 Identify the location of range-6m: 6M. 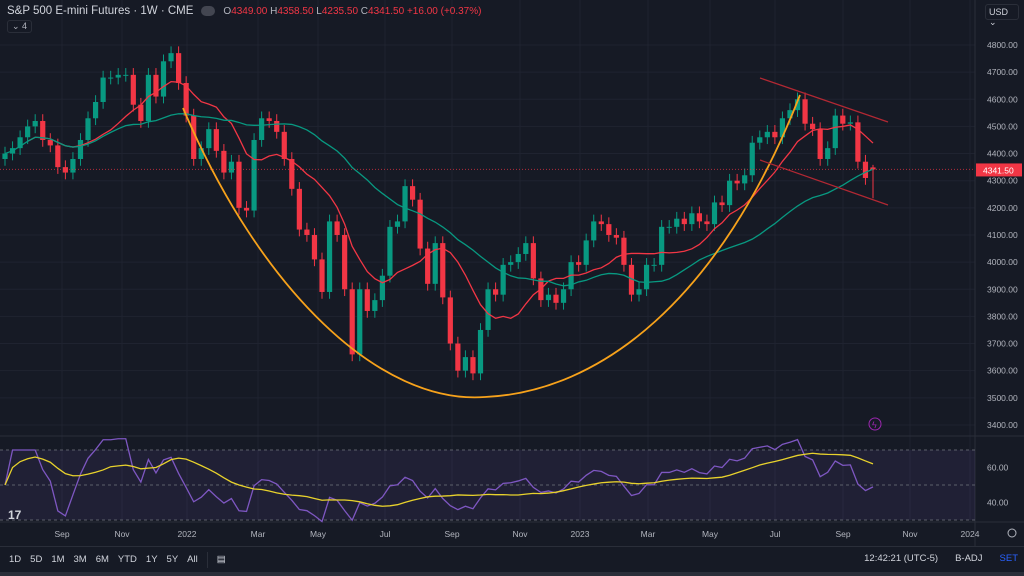
(102, 559).